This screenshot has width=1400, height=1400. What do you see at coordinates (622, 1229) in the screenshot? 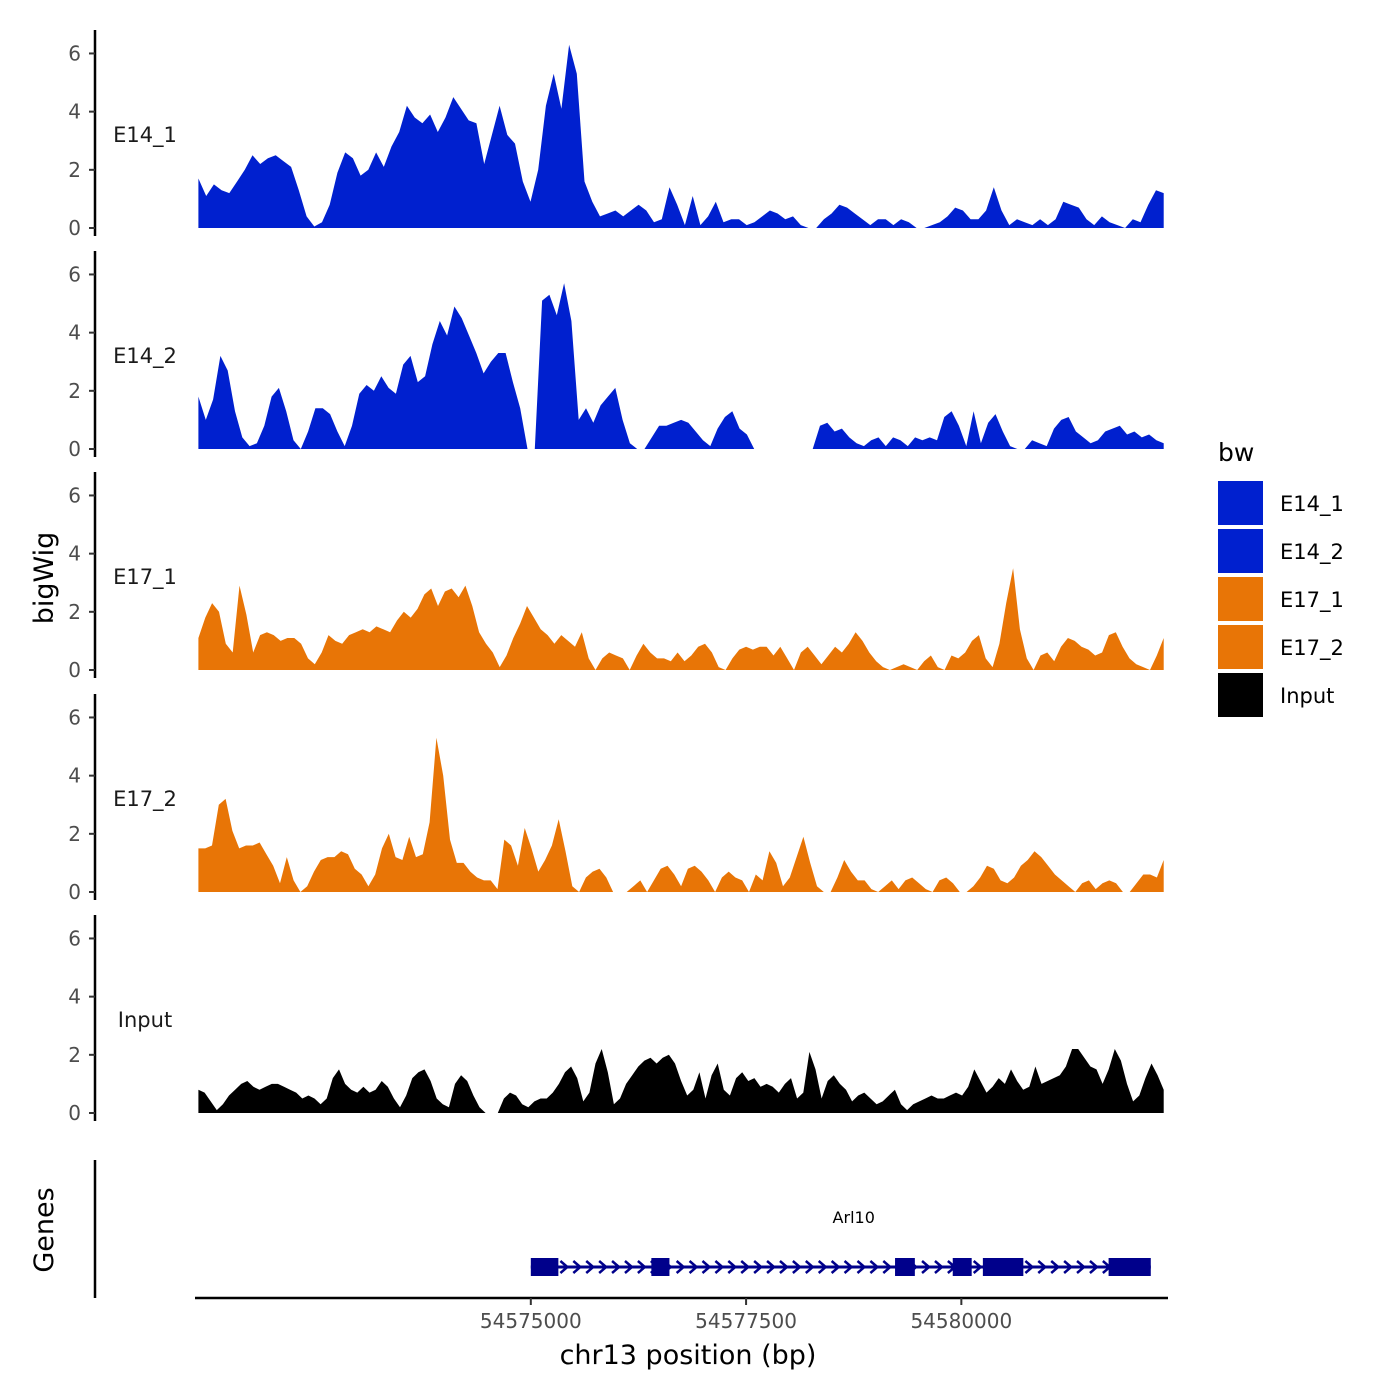
I see `gene-track: Arl10` at bounding box center [622, 1229].